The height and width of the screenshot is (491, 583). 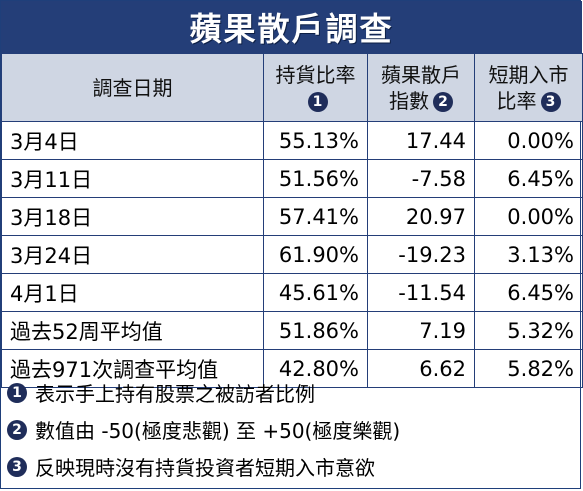 I want to click on table-row: 3月4日 55.13% 17.44 0.00%, so click(x=292, y=140).